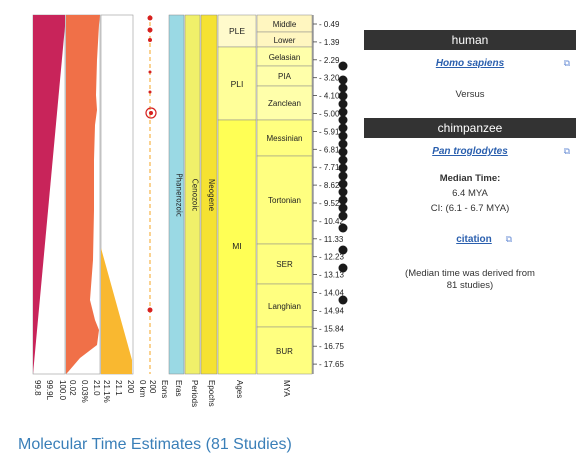 This screenshot has height=456, width=588. What do you see at coordinates (284, 351) in the screenshot?
I see `age-bur: BUR` at bounding box center [284, 351].